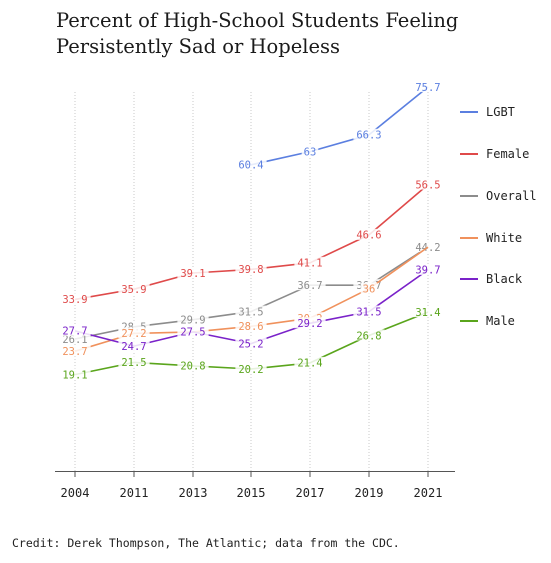 This screenshot has width=551, height=563. I want to click on data-label-white: 23.7, so click(74, 352).